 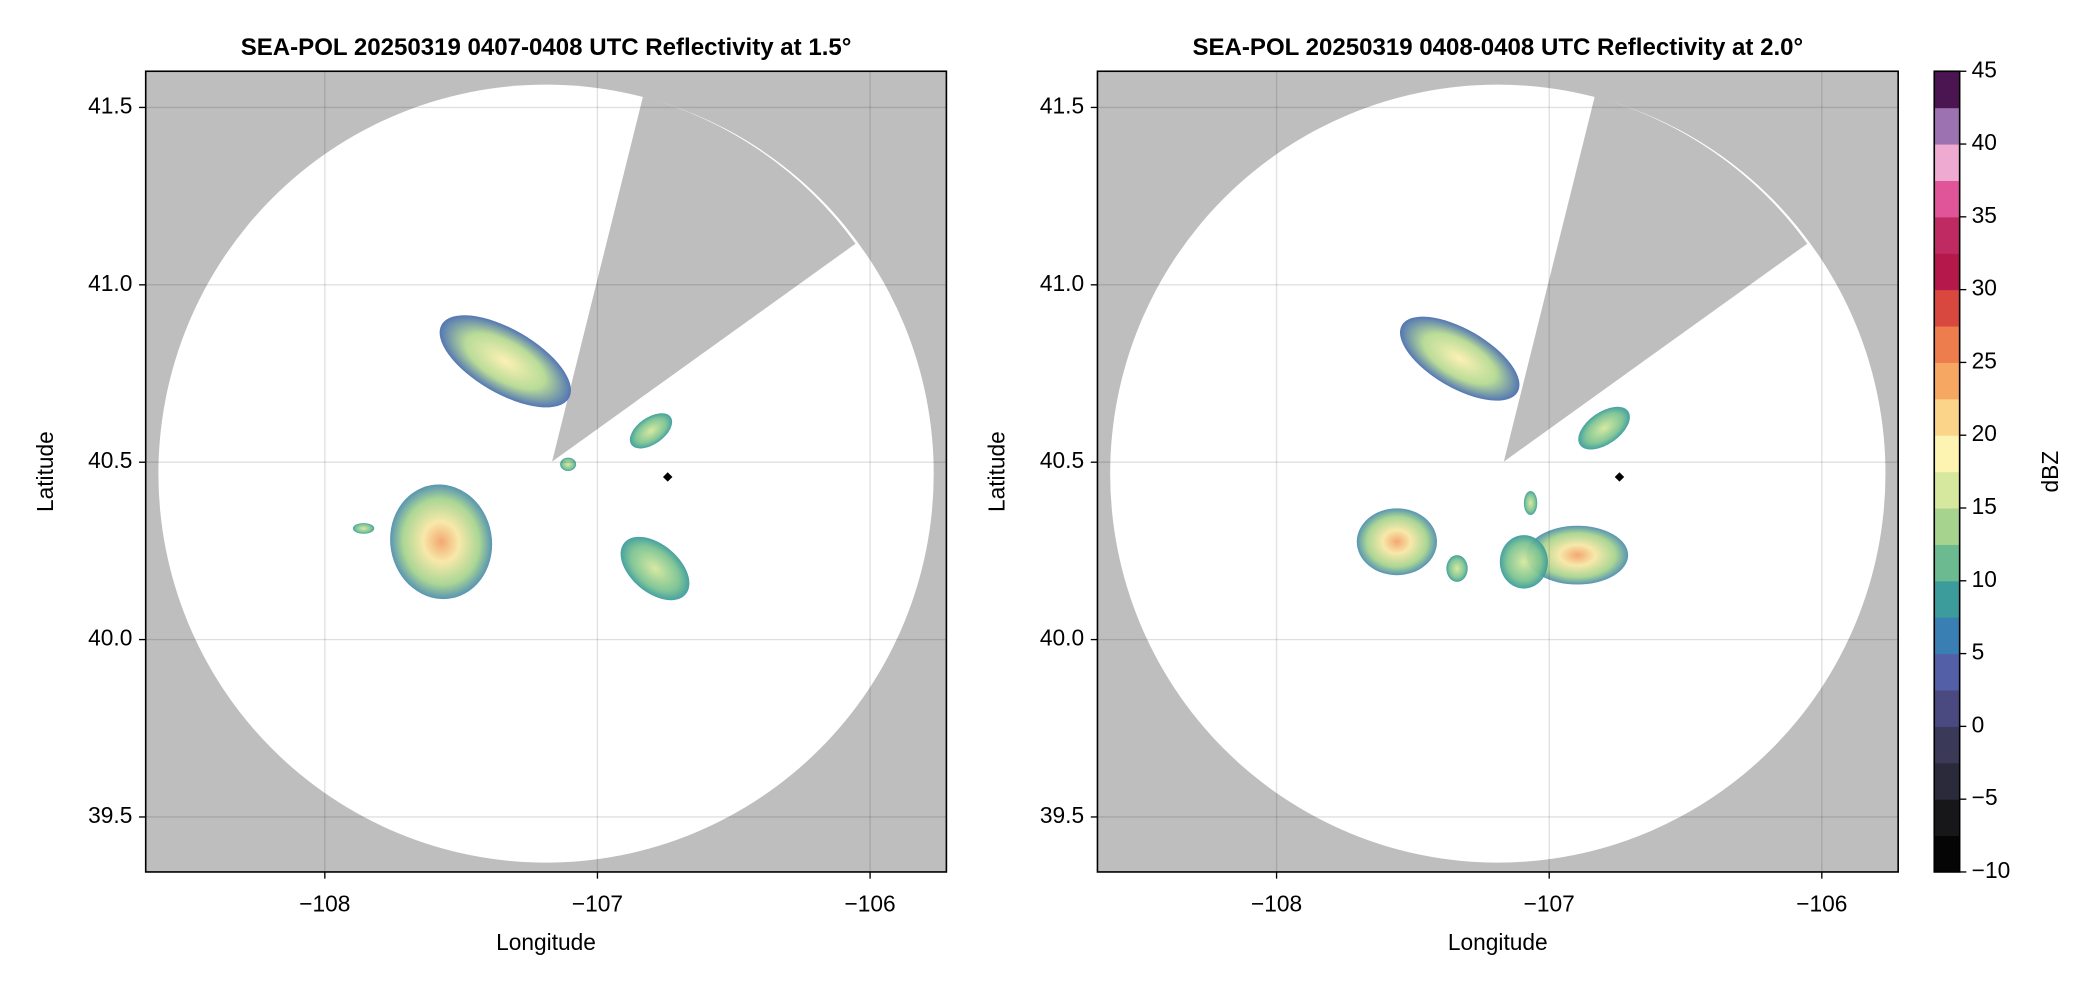 I want to click on colorbar-tick-label: 15, so click(x=1984, y=506).